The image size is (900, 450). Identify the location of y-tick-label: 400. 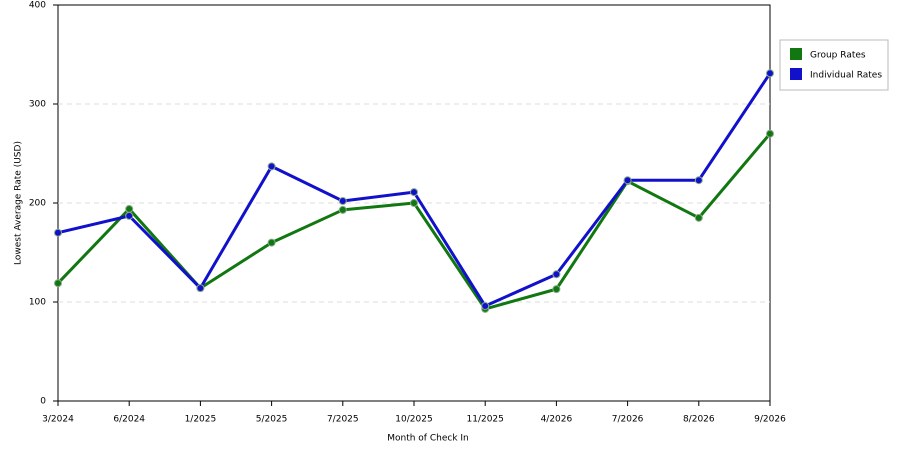
(37, 6).